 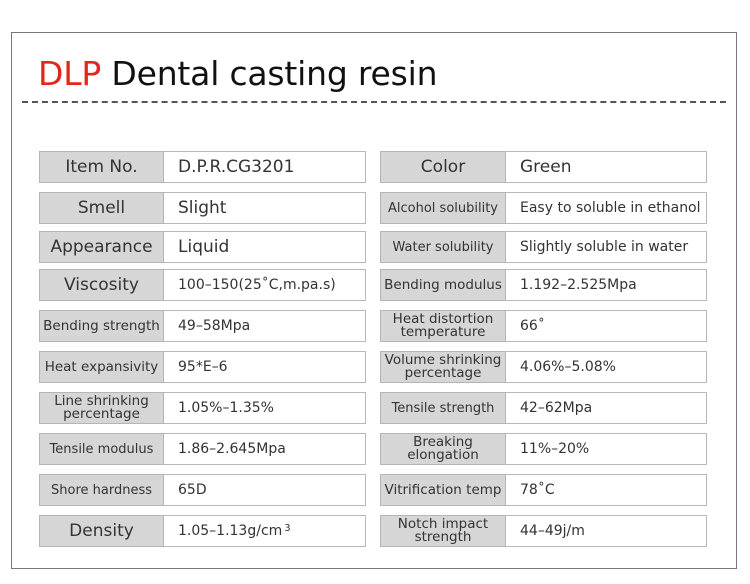 I want to click on spec-value: 1.86–2.645Mpa, so click(x=265, y=449).